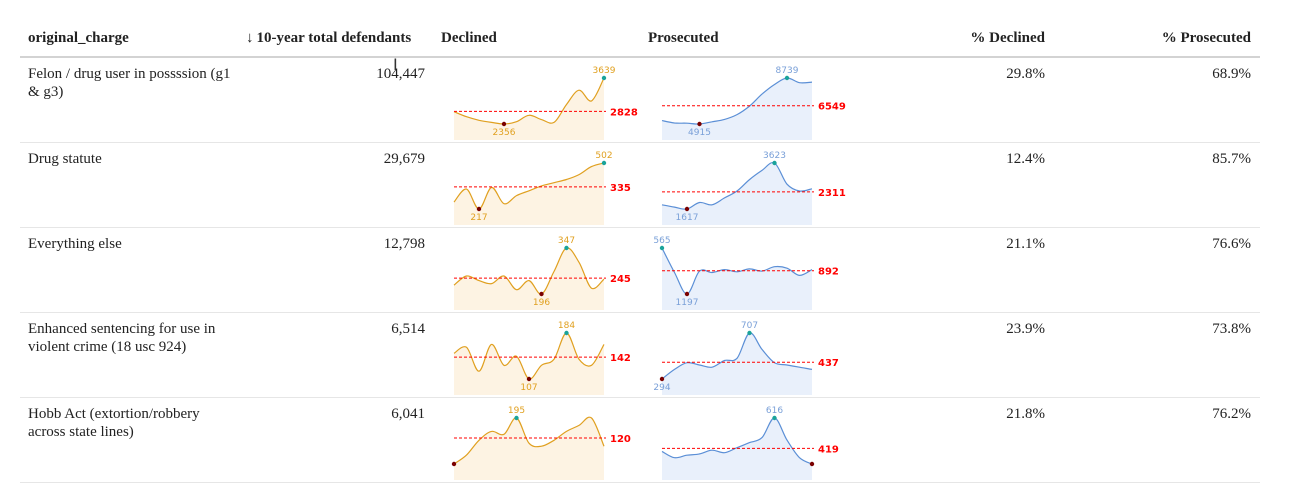  I want to click on total-cell: 6,514, so click(408, 329).